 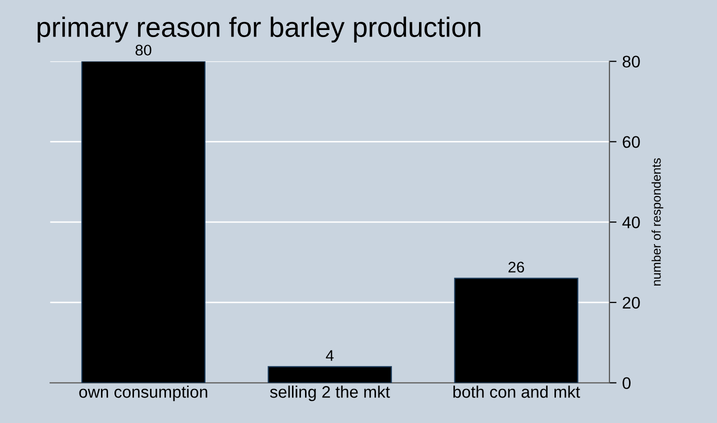 What do you see at coordinates (144, 50) in the screenshot?
I see `data-label: 80` at bounding box center [144, 50].